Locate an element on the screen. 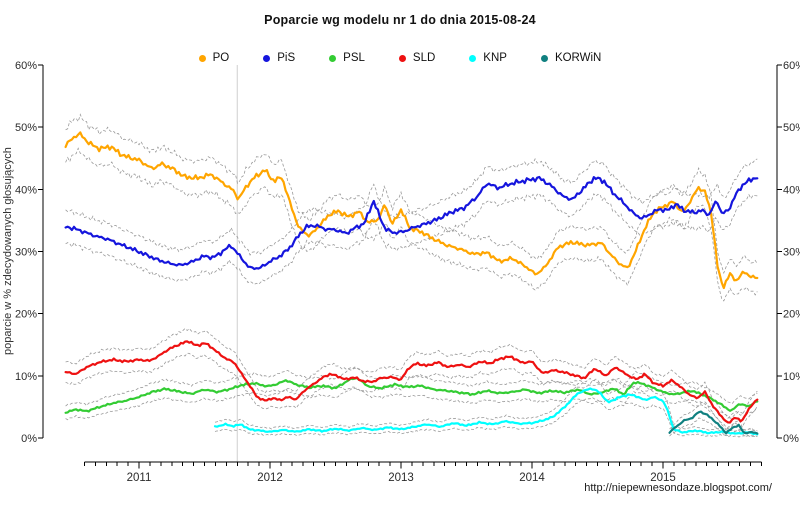 This screenshot has width=800, height=522. x-tick-label: 2014 is located at coordinates (532, 478).